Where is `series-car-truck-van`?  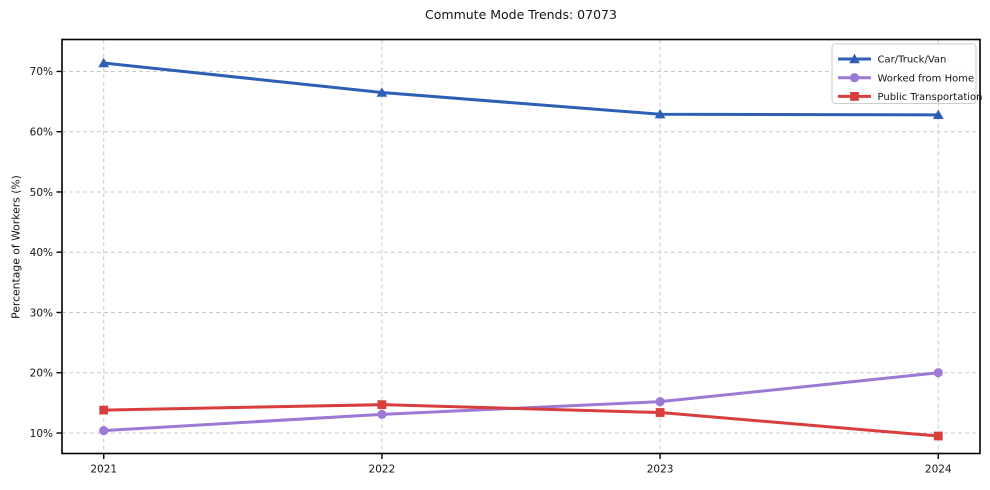 series-car-truck-van is located at coordinates (521, 88).